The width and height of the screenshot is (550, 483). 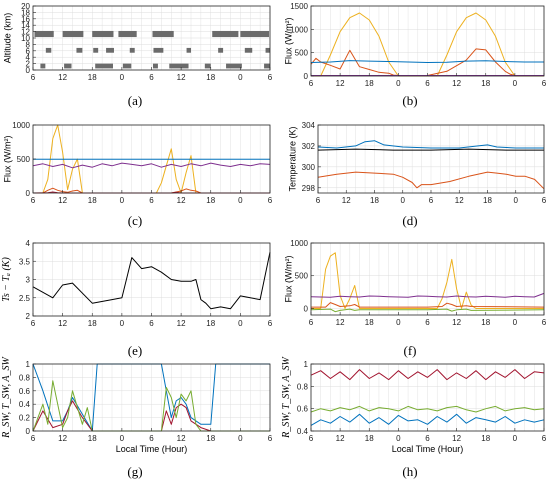 What do you see at coordinates (7, 159) in the screenshot?
I see `y-axis-label-c: Flux (W/m²)` at bounding box center [7, 159].